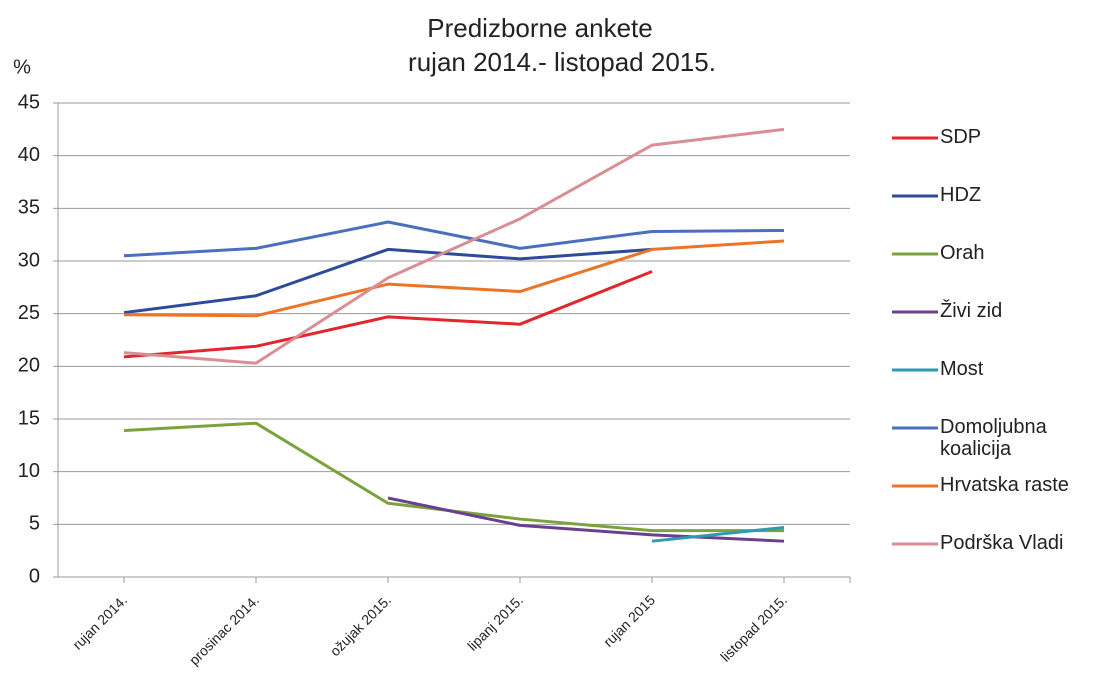  I want to click on y-tick-label: 30, so click(29, 260).